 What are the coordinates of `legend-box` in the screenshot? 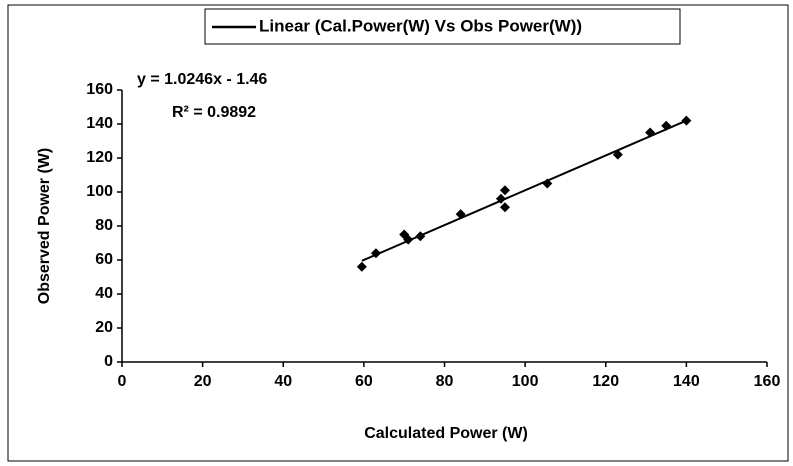 It's located at (442, 26).